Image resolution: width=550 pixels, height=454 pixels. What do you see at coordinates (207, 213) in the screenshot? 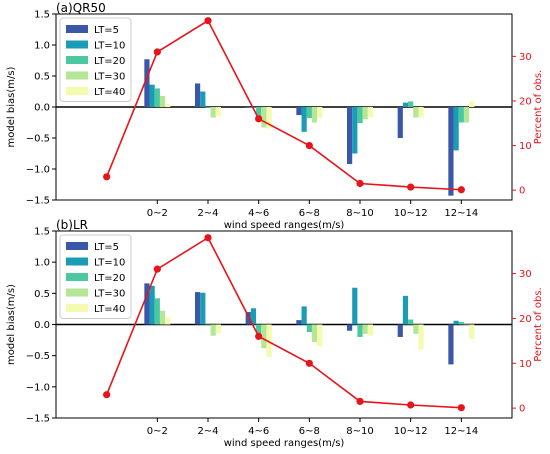
I see `x-tick-label: 2~4` at bounding box center [207, 213].